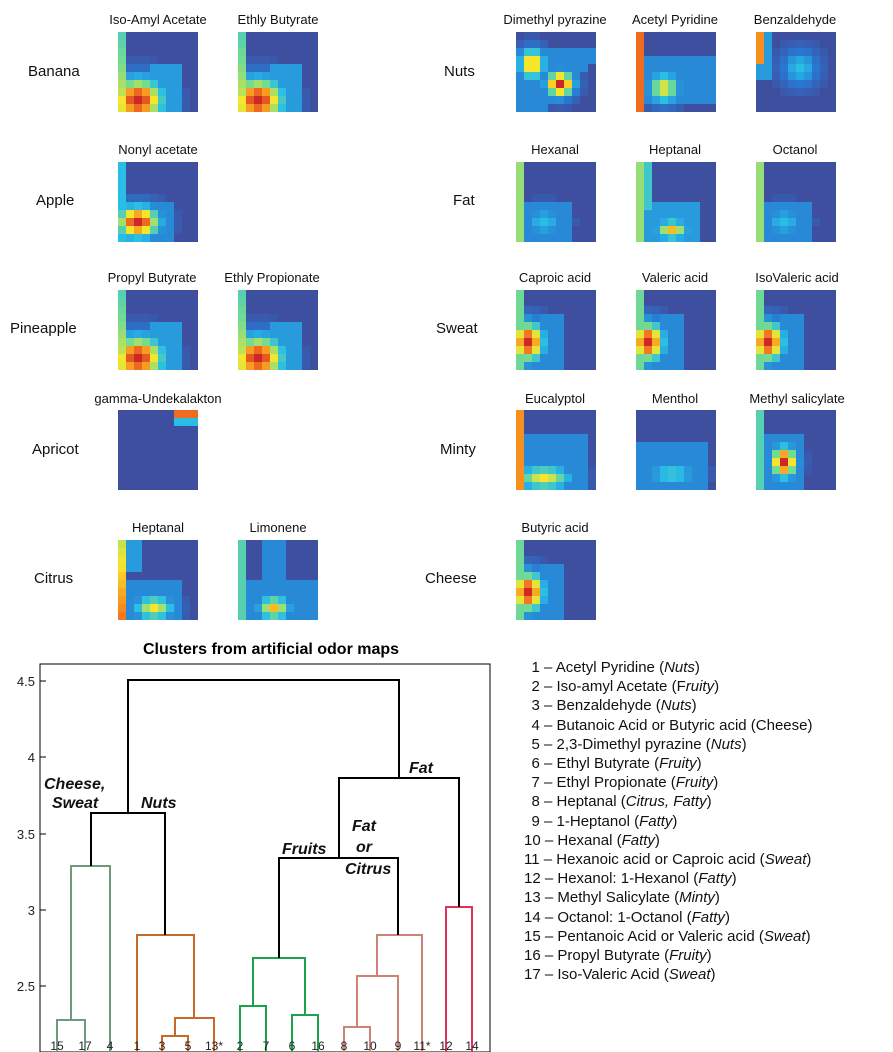 The image size is (893, 1052). Describe the element at coordinates (292, 1045) in the screenshot. I see `leaf-label: 6` at that location.